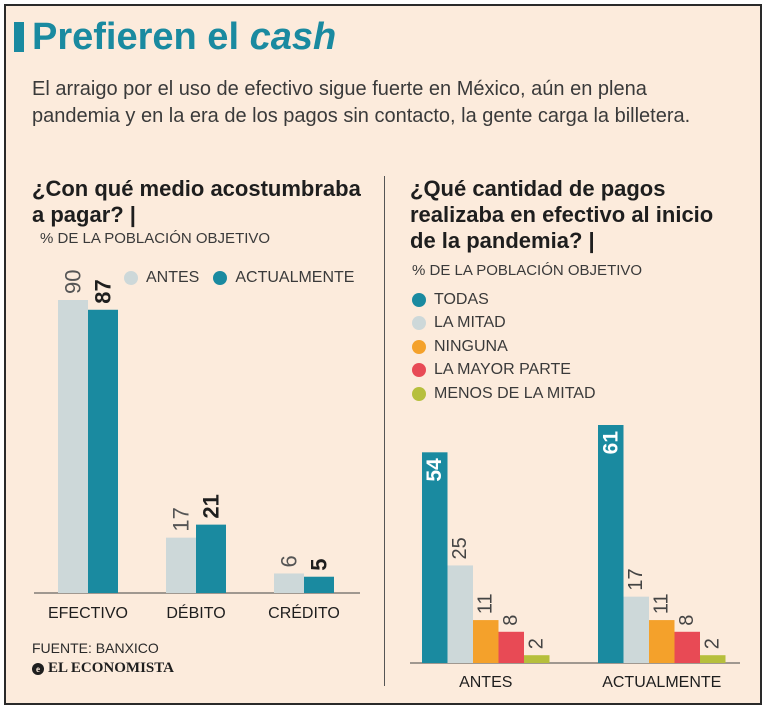 Image resolution: width=768 pixels, height=711 pixels. What do you see at coordinates (173, 277) in the screenshot?
I see `legend-label: ANTES` at bounding box center [173, 277].